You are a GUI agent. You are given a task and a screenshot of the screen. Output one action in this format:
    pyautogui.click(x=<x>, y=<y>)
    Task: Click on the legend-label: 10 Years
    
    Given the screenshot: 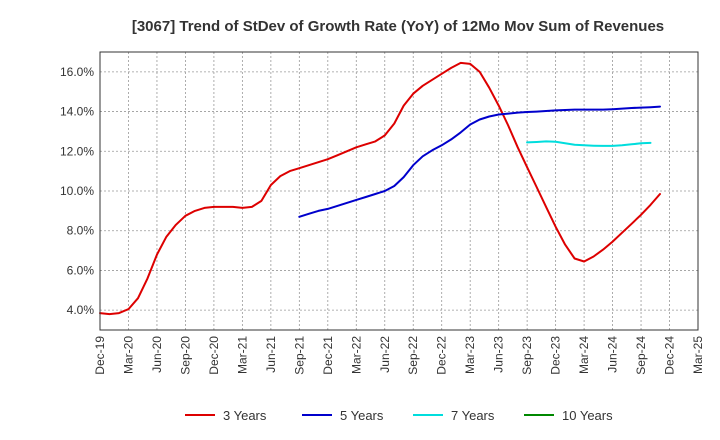 What is the action you would take?
    pyautogui.click(x=587, y=415)
    